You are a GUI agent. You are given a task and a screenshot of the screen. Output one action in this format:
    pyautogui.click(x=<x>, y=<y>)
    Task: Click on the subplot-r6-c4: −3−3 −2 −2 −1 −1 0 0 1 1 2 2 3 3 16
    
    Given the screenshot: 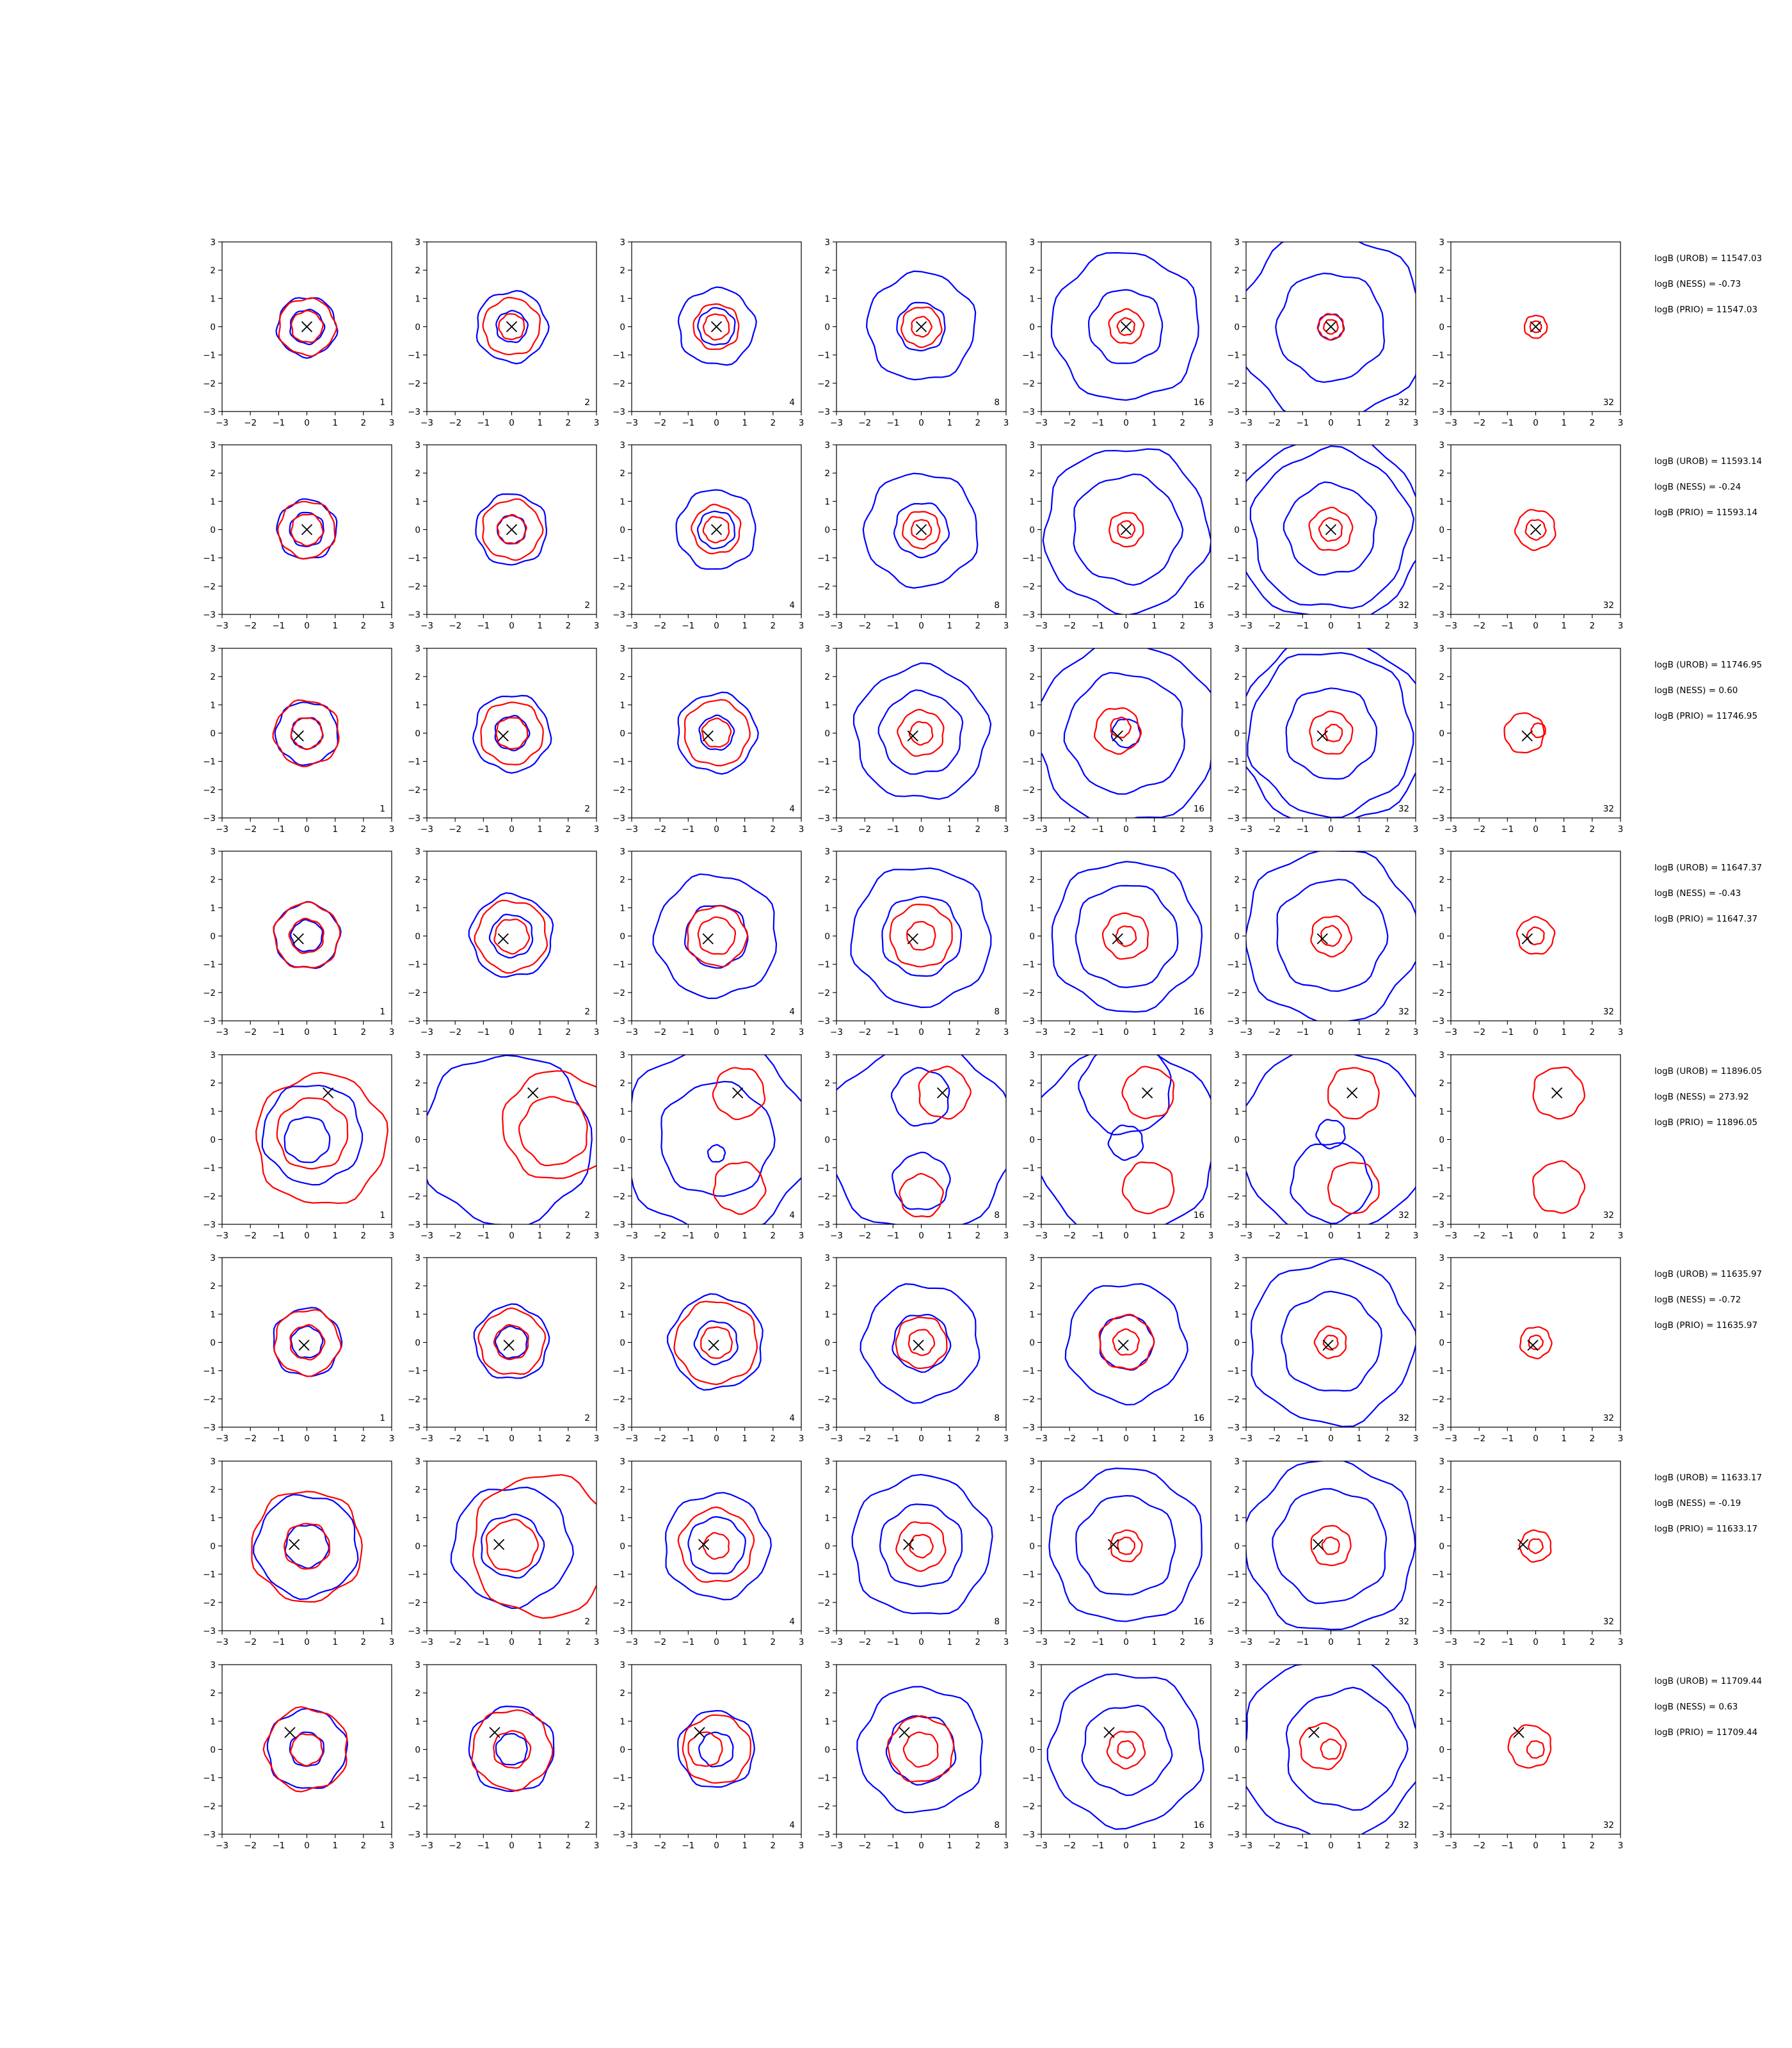 What is the action you would take?
    pyautogui.click(x=1117, y=1552)
    